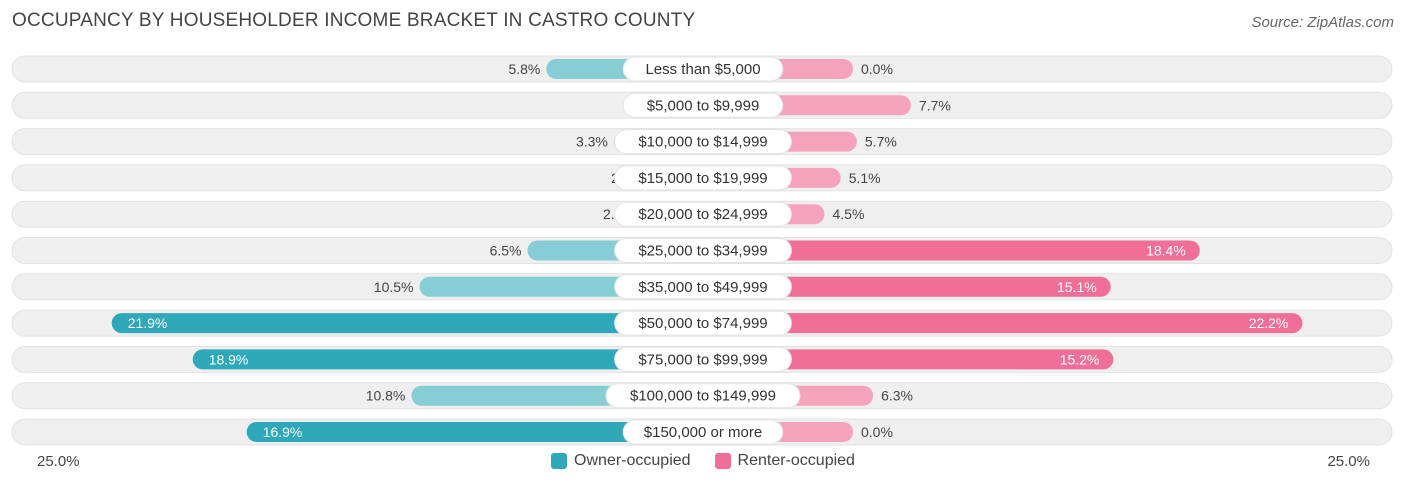  I want to click on category-label: $75,000 to $99,999, so click(702, 359).